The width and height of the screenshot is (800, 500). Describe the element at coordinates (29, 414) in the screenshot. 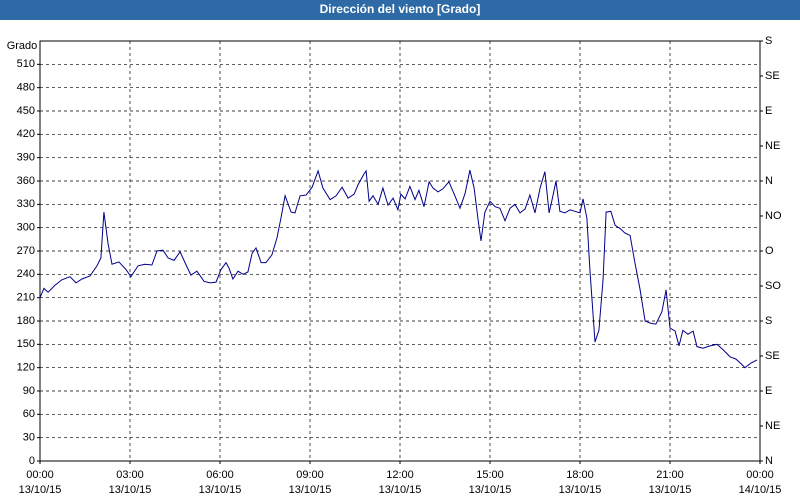

I see `y-tick-label: 60` at that location.